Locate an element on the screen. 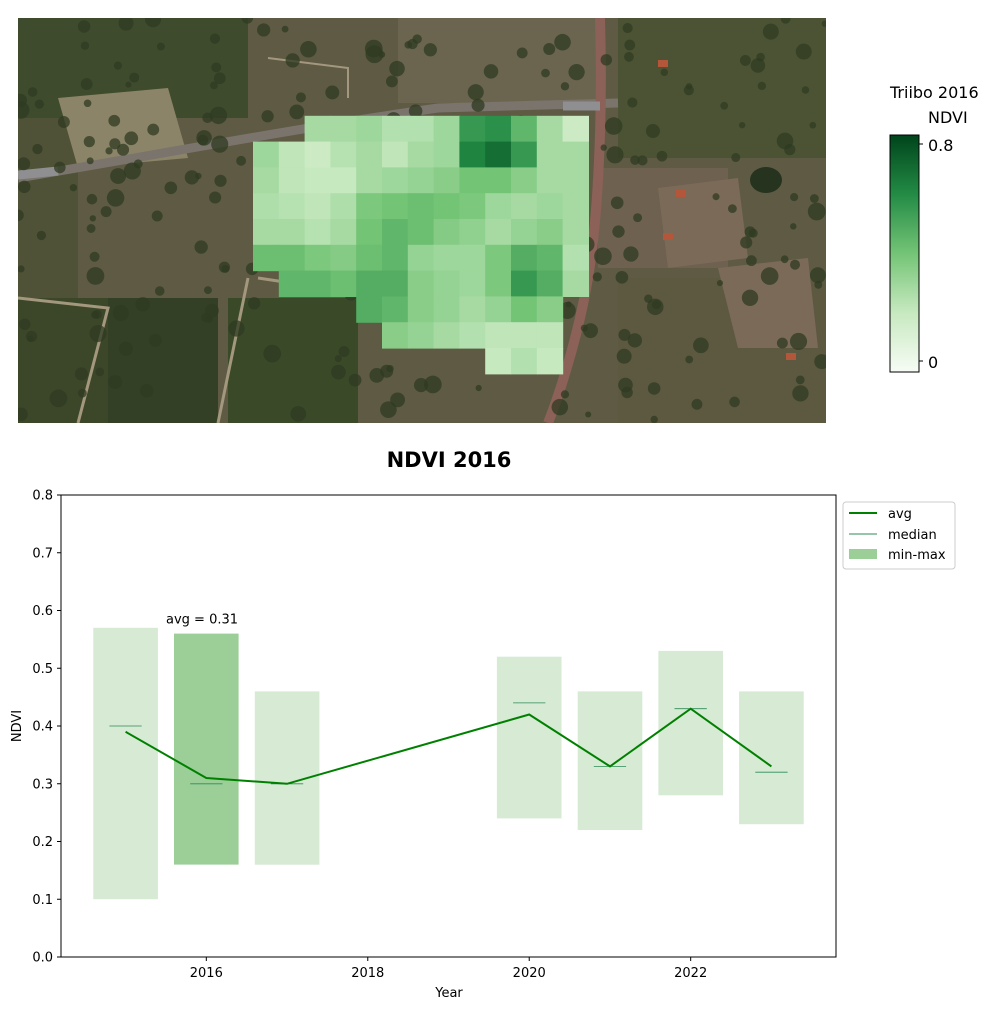 The height and width of the screenshot is (1014, 1000). y-tick-label: 0.0 is located at coordinates (42, 958).